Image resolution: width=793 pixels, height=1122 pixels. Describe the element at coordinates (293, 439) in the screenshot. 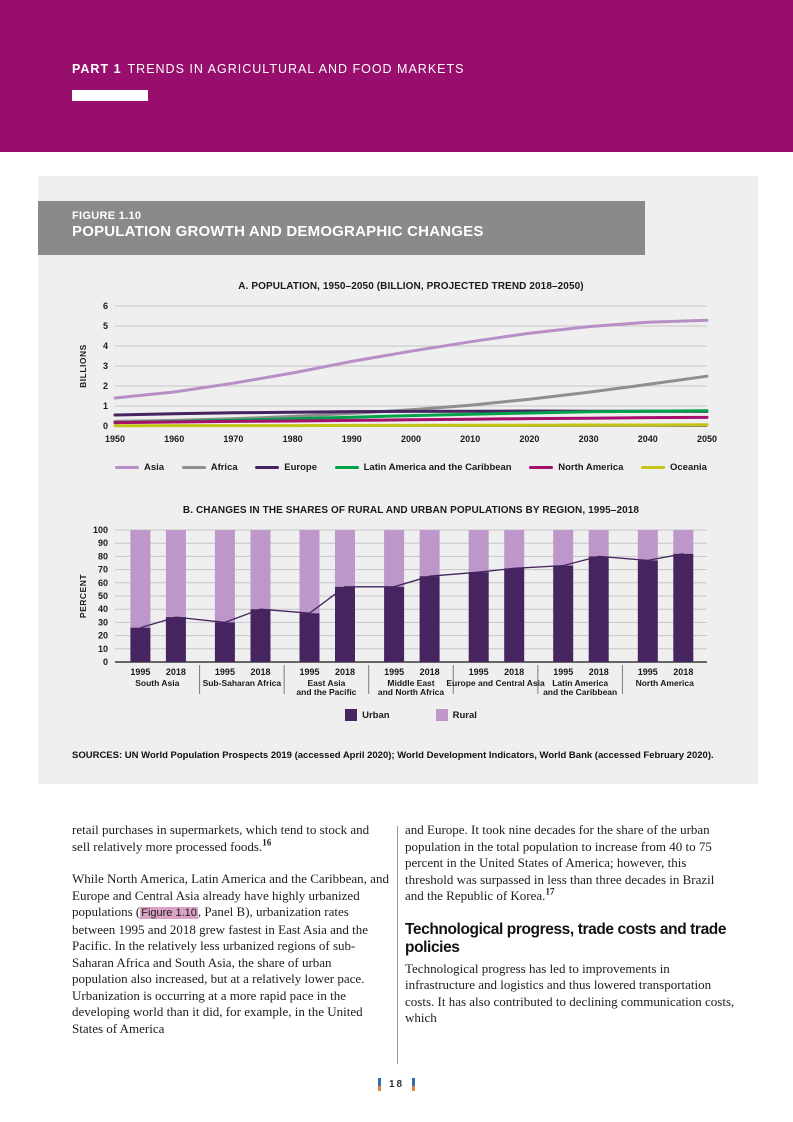

I see `svg-text: 1980` at that location.